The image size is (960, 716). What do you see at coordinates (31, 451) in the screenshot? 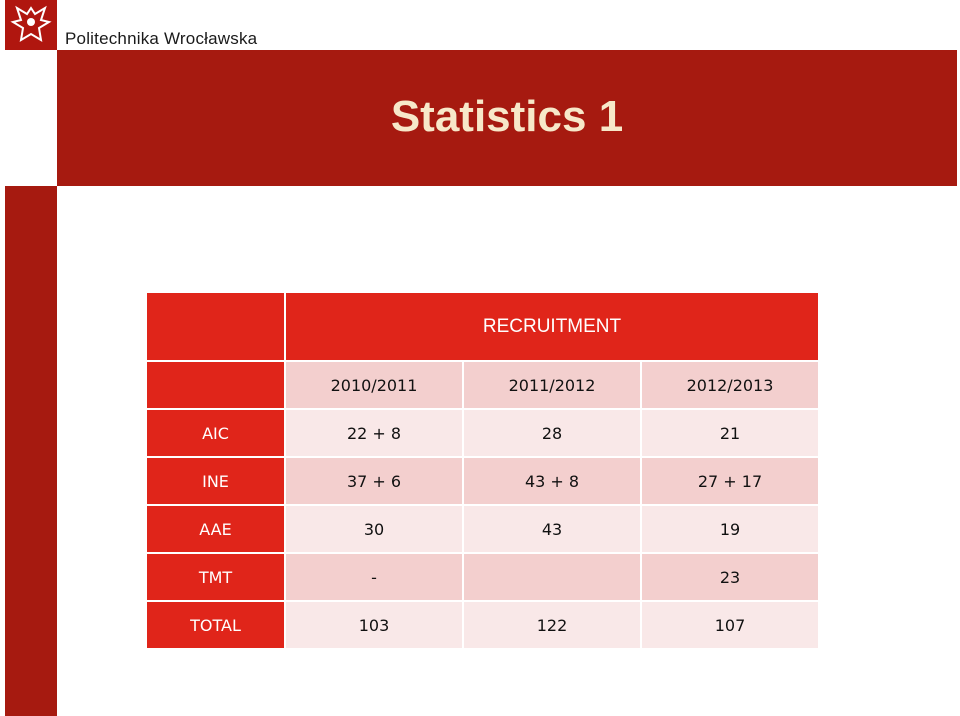
I see `sidebar` at bounding box center [31, 451].